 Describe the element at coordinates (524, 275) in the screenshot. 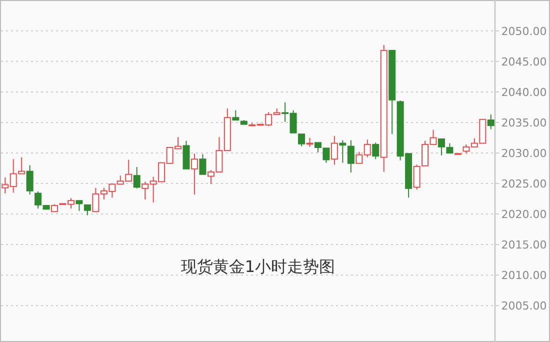

I see `y-tick-label: 2010.00` at that location.